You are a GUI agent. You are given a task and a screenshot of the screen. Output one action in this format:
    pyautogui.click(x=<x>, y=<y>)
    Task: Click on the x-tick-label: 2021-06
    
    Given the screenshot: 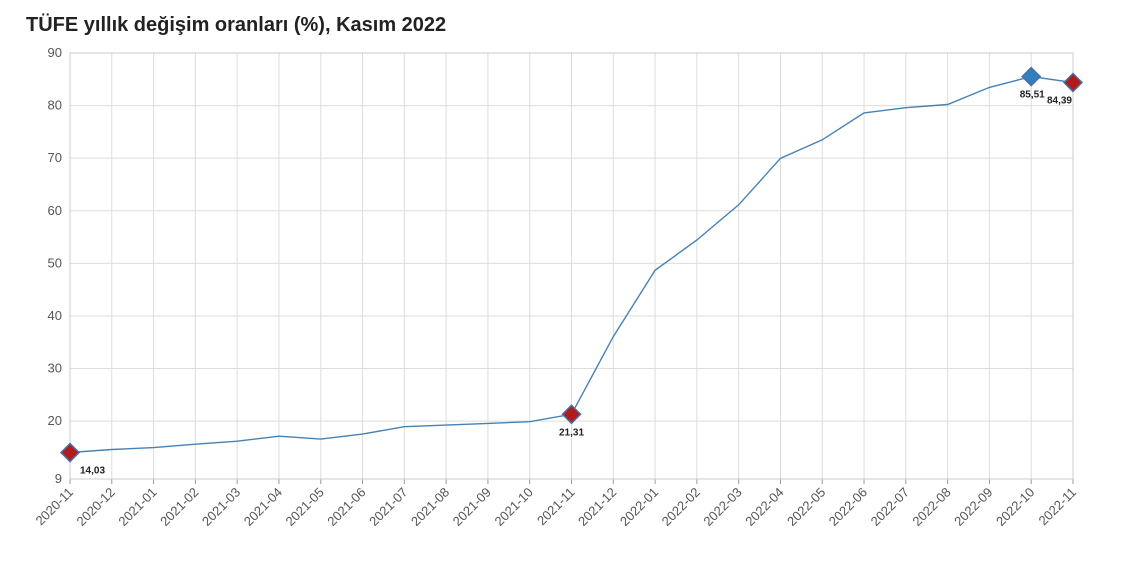 What is the action you would take?
    pyautogui.click(x=346, y=507)
    